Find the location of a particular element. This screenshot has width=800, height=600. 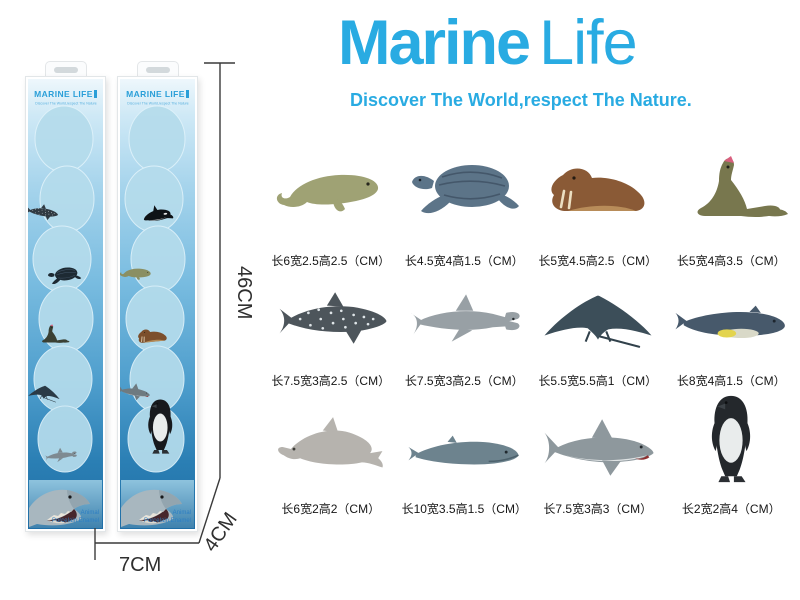

dolphin-figure is located at coordinates (331, 448).